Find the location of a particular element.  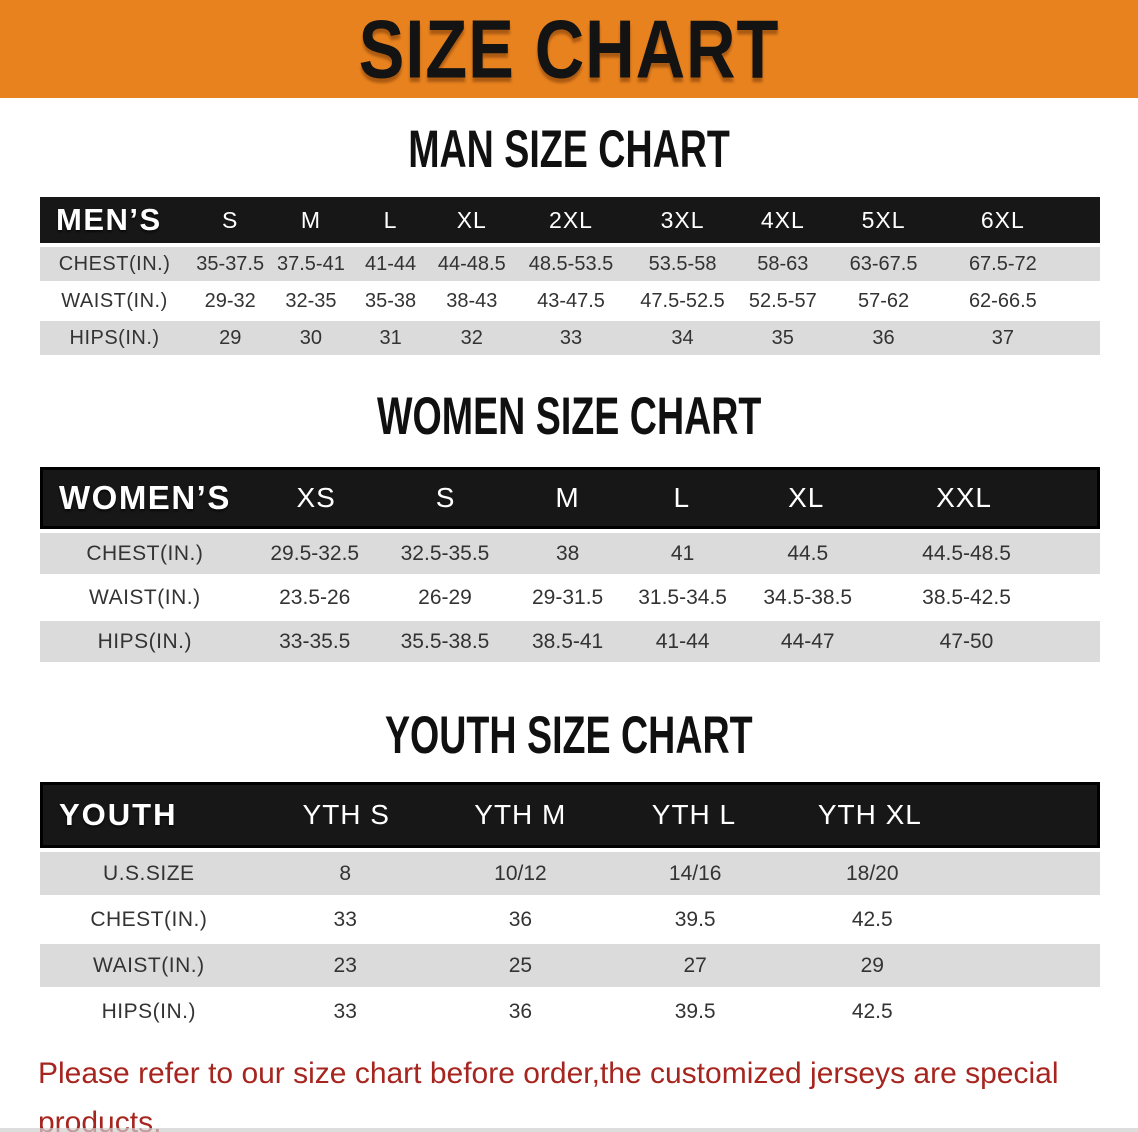

banner: SIZE CHART is located at coordinates (569, 49).